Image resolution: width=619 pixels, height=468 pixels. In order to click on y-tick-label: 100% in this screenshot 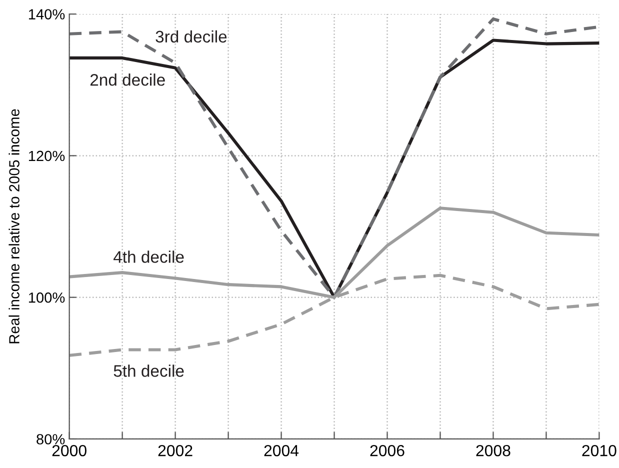, I will do `click(46, 297)`.